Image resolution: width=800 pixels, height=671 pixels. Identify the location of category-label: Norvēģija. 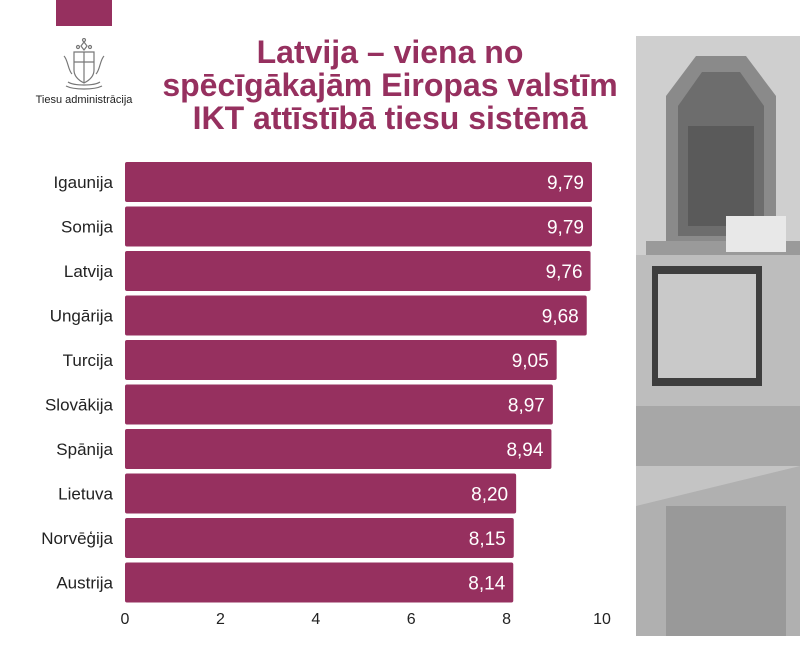
(77, 538).